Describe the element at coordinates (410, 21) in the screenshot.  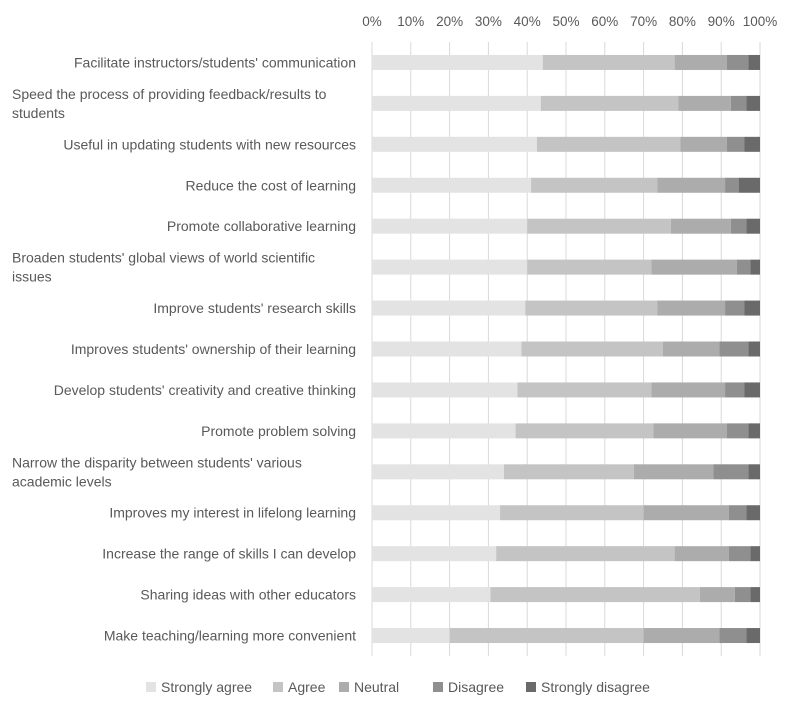
I see `x-tick-label: 10%` at that location.